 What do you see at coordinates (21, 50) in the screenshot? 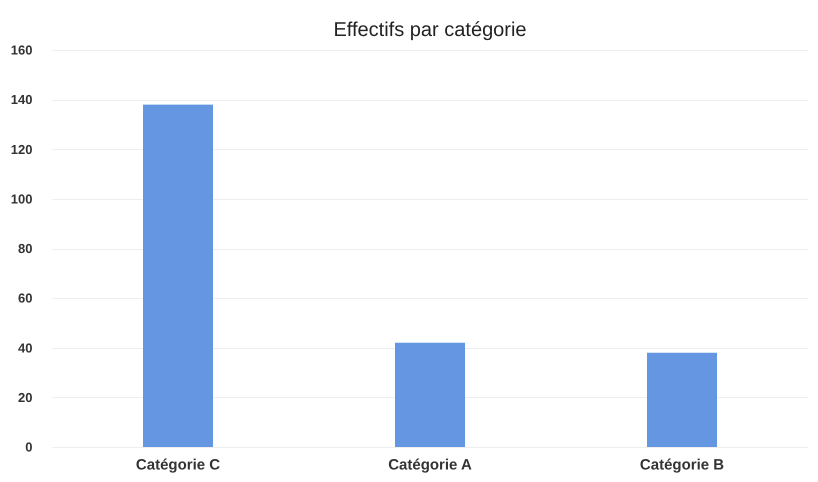
I see `y-tick-label: 160` at bounding box center [21, 50].